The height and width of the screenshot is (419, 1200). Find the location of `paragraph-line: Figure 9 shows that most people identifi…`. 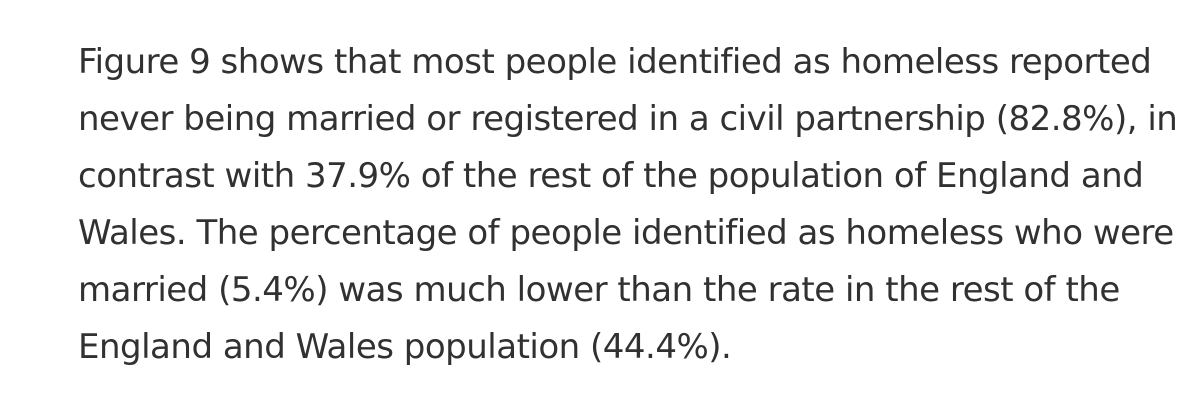

paragraph-line: Figure 9 shows that most people identifi… is located at coordinates (615, 62).